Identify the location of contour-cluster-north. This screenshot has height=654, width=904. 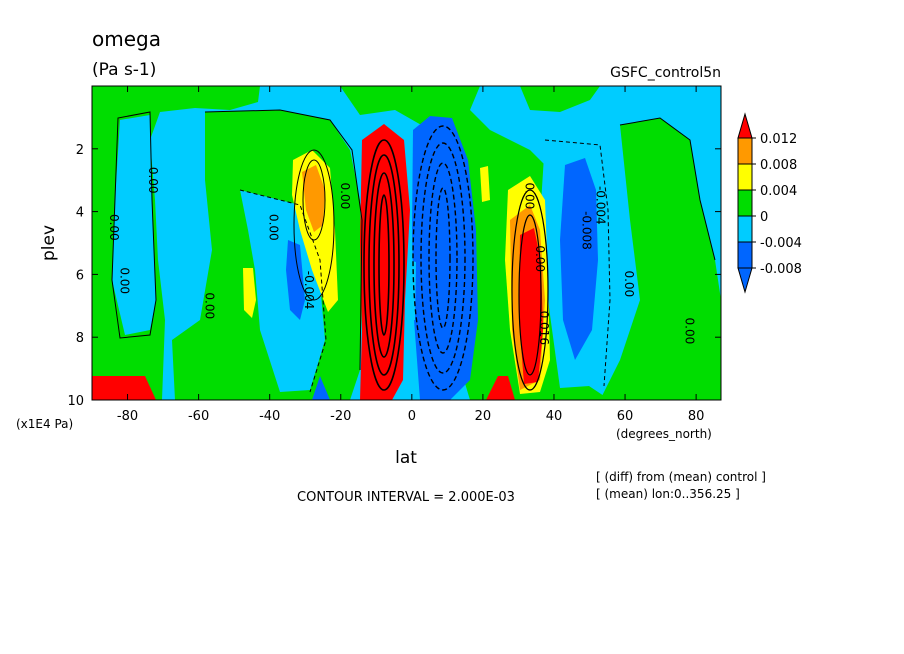
(314, 225).